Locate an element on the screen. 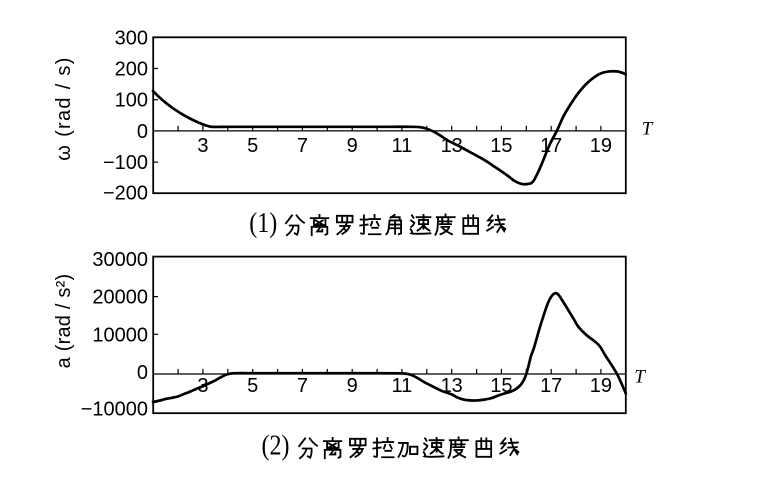 The image size is (760, 502). svg-text: a (rad / s²) is located at coordinates (64, 321).